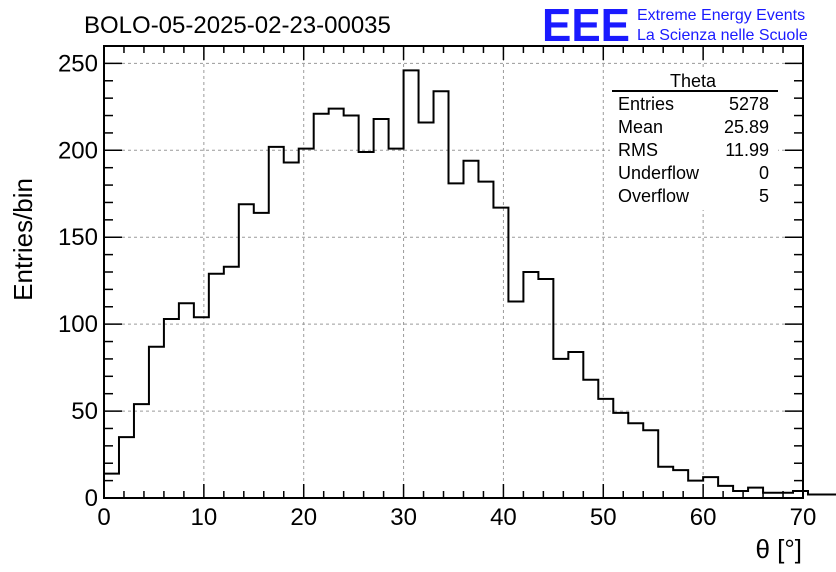  Describe the element at coordinates (78, 237) in the screenshot. I see `y-tick-label: 150` at that location.